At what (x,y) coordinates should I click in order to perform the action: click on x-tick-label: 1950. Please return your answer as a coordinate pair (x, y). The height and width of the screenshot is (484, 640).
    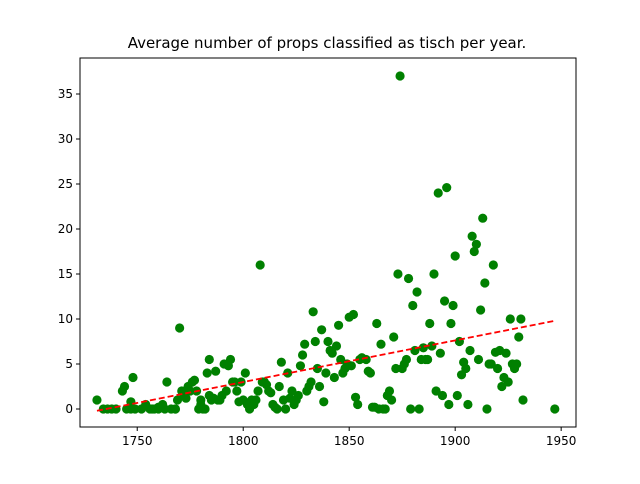
    Looking at the image, I should click on (561, 441).